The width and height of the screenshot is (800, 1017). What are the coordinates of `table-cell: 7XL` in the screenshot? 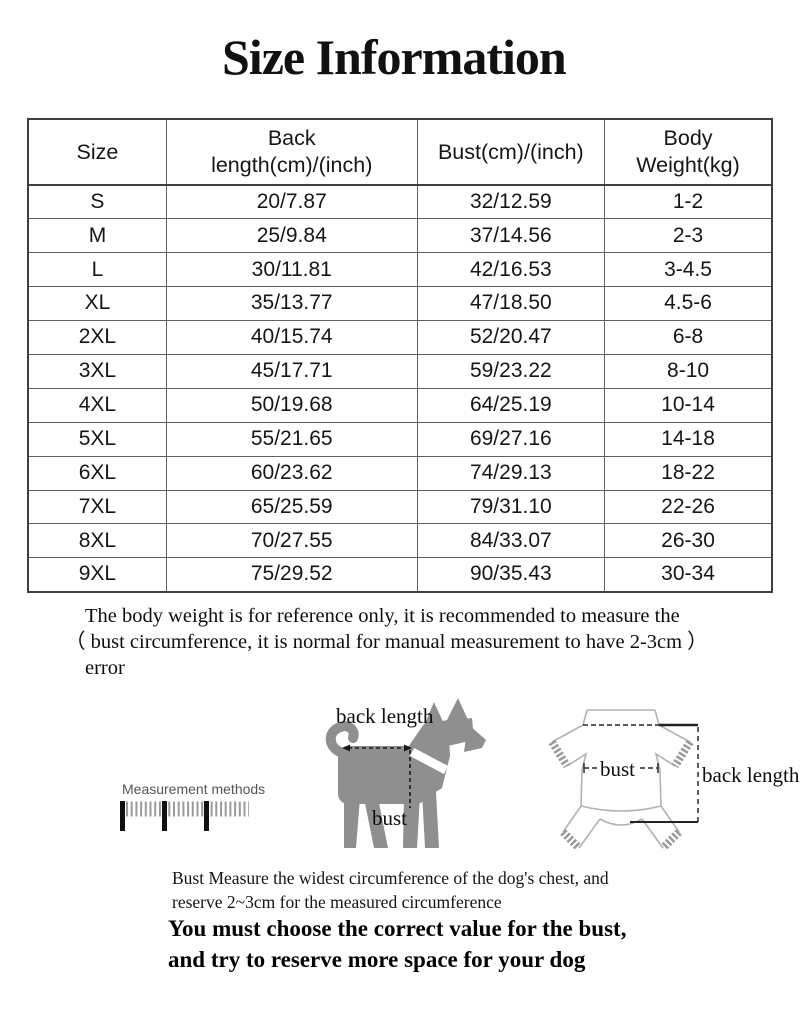 It's located at (97, 507).